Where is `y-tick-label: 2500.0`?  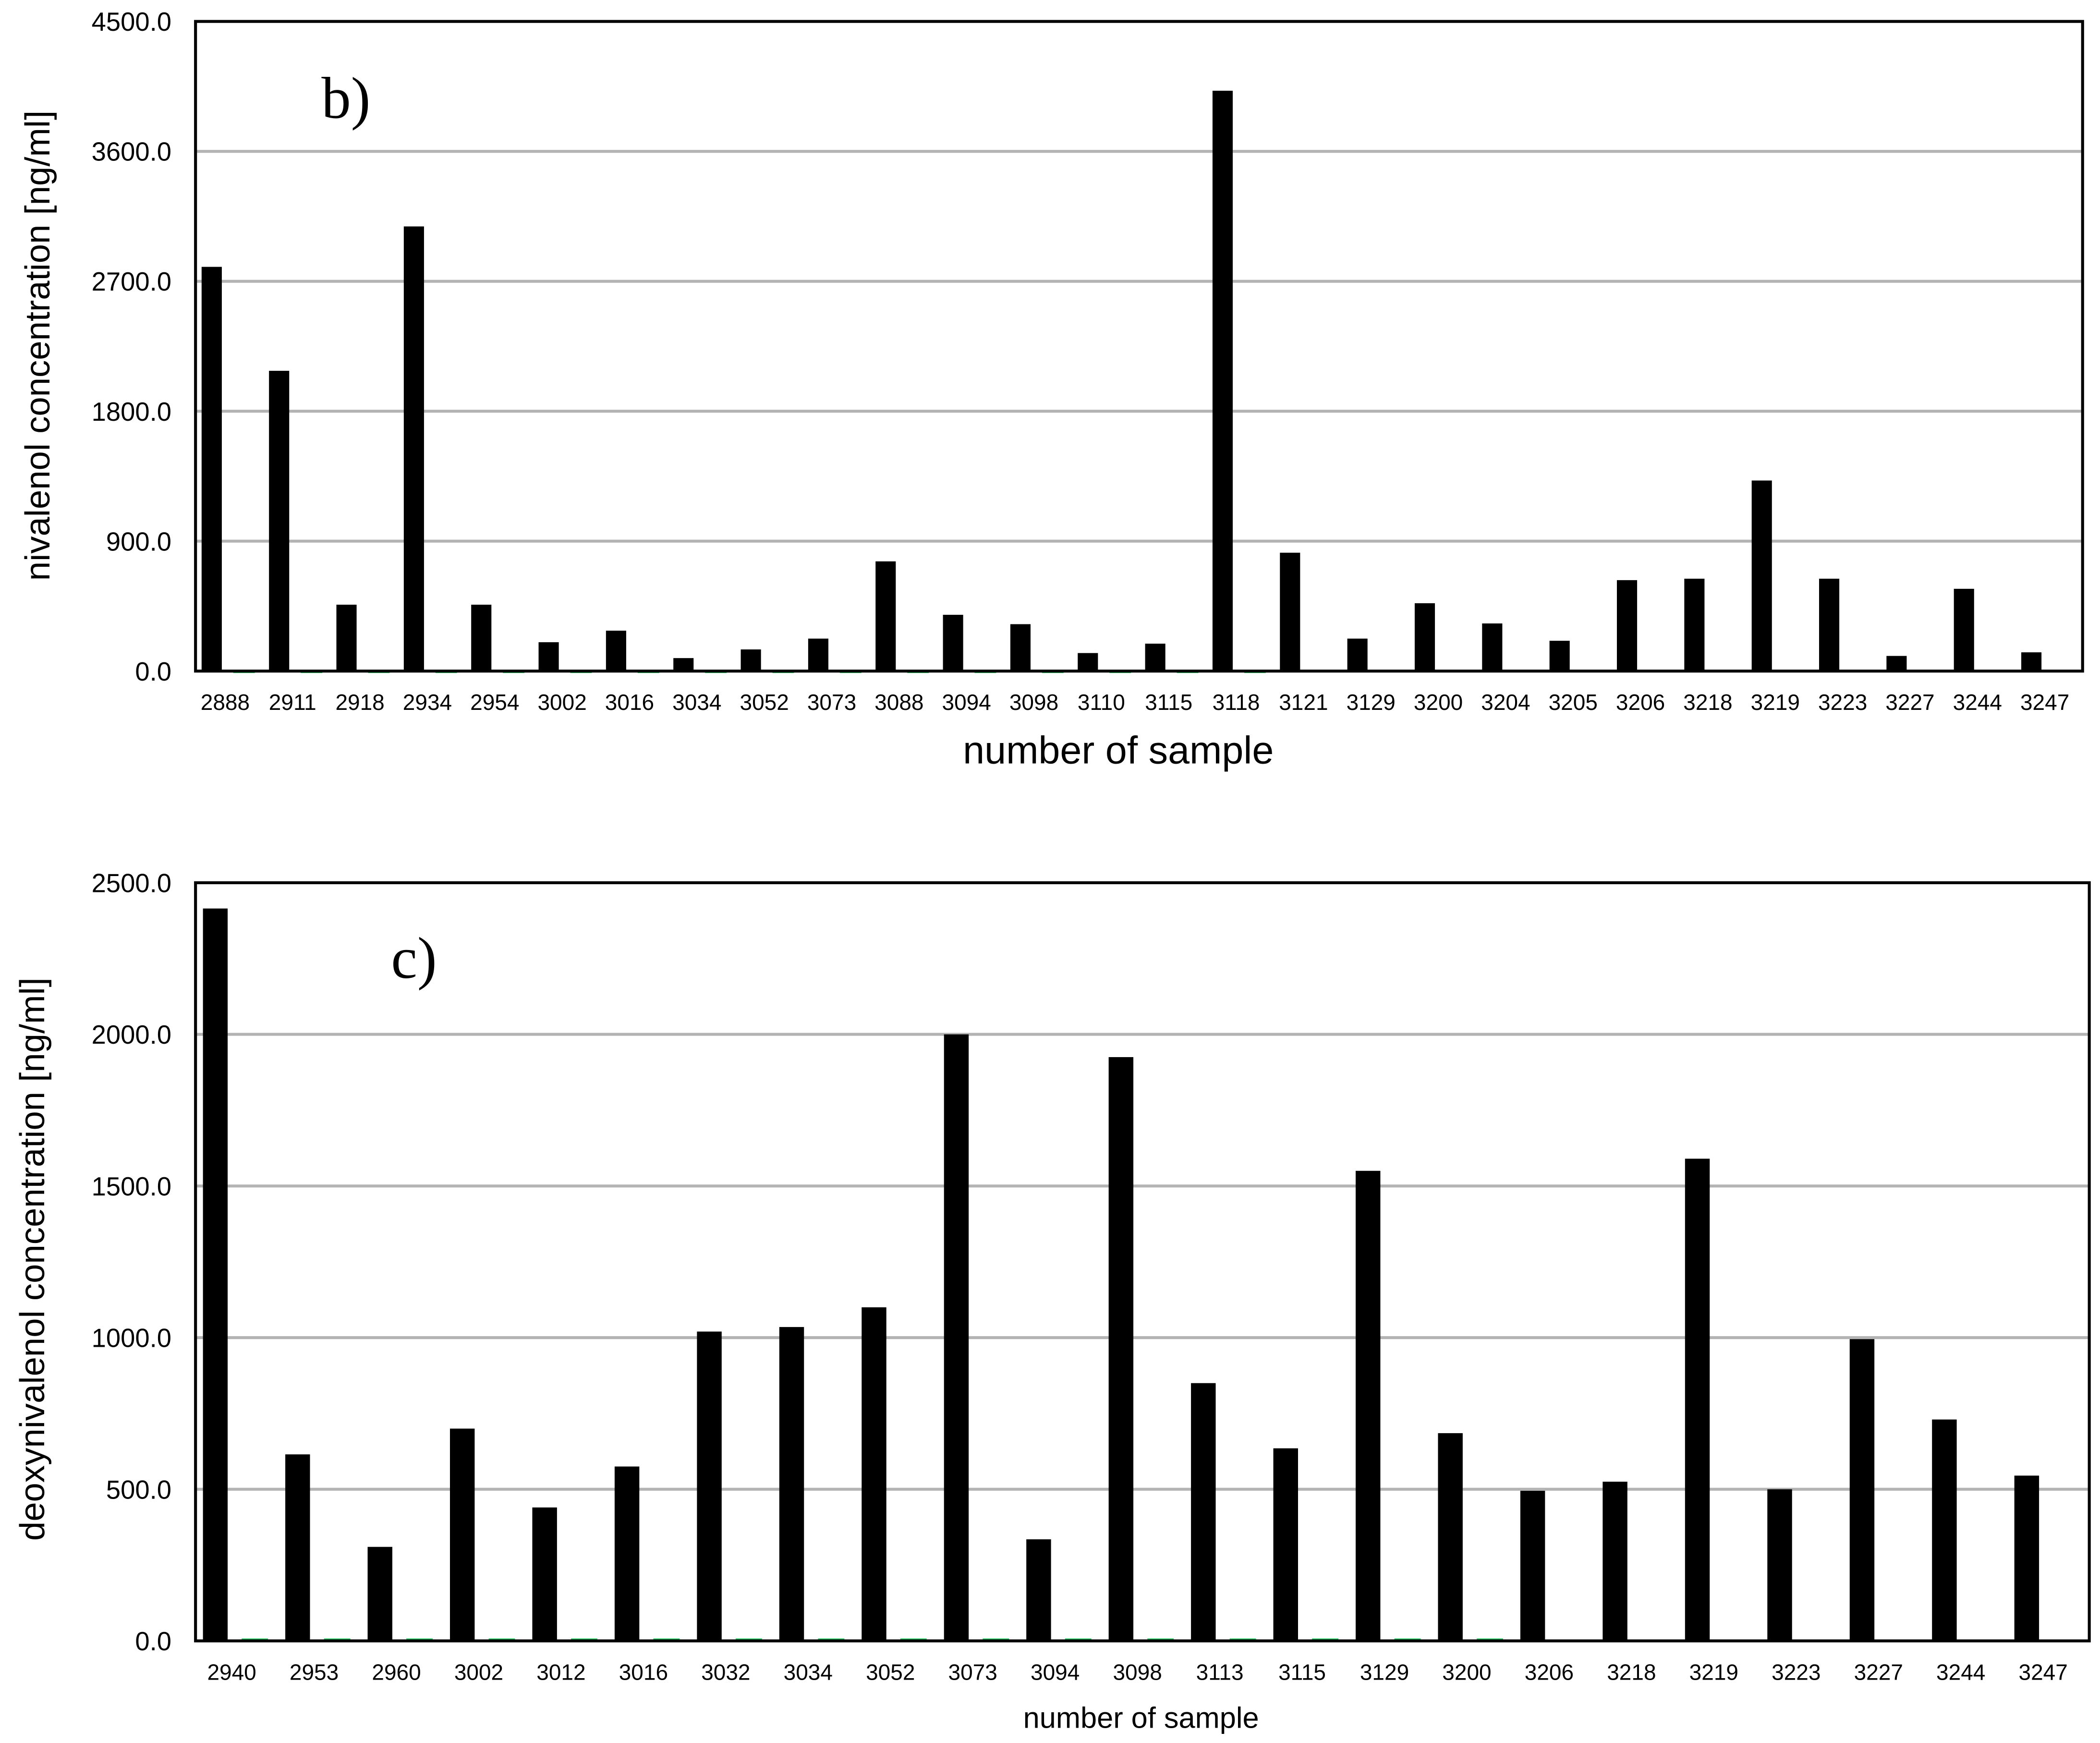 y-tick-label: 2500.0 is located at coordinates (132, 883).